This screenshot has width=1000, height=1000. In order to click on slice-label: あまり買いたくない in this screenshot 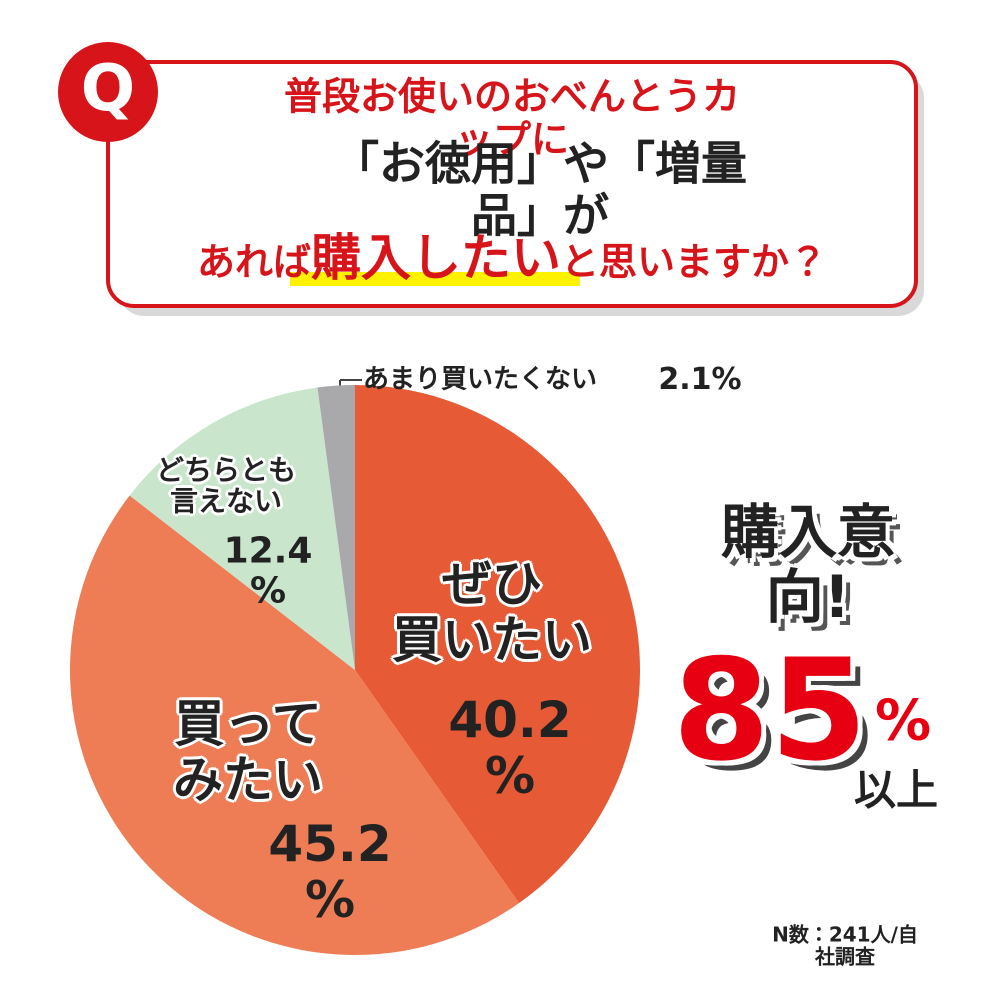, I will do `click(480, 379)`.